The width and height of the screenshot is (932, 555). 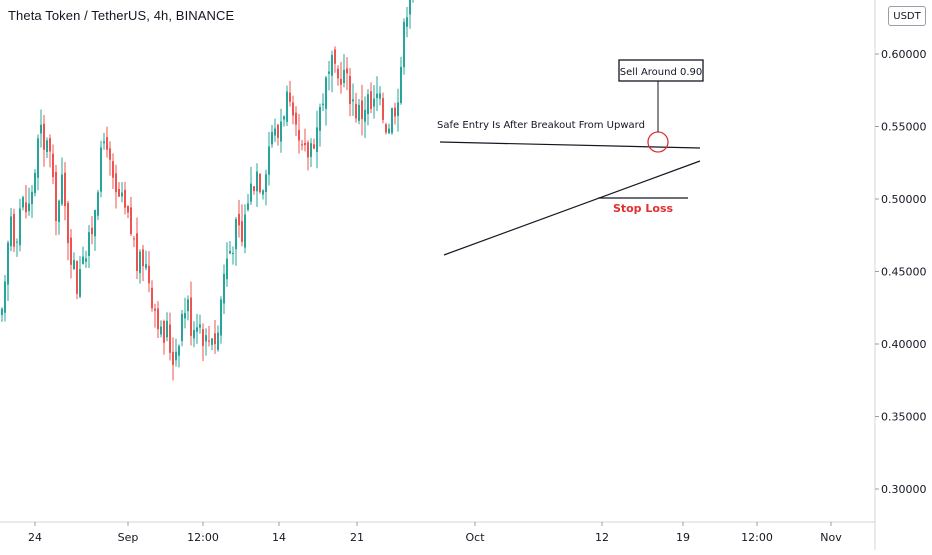 I want to click on symbol-title: Theta Token / TetherUS, 4h, BINANCE, so click(x=121, y=15).